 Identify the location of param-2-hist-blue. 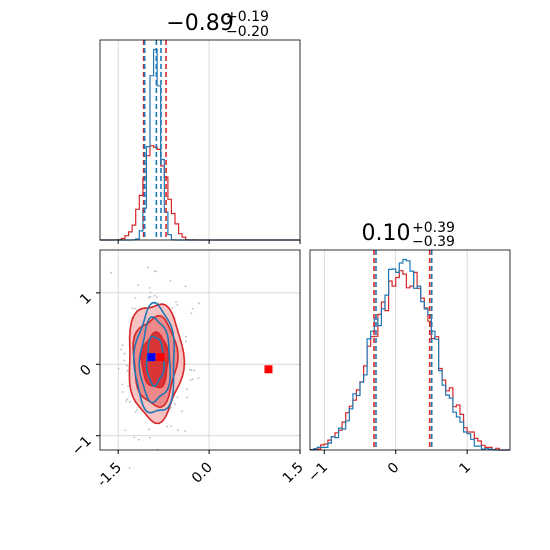
(410, 354).